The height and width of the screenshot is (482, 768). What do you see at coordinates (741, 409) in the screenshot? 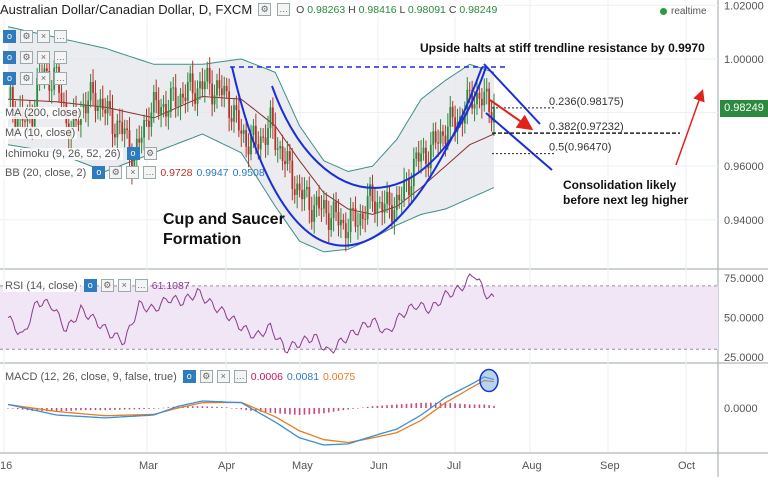
I see `macd-tick-label: 0.0000` at bounding box center [741, 409].